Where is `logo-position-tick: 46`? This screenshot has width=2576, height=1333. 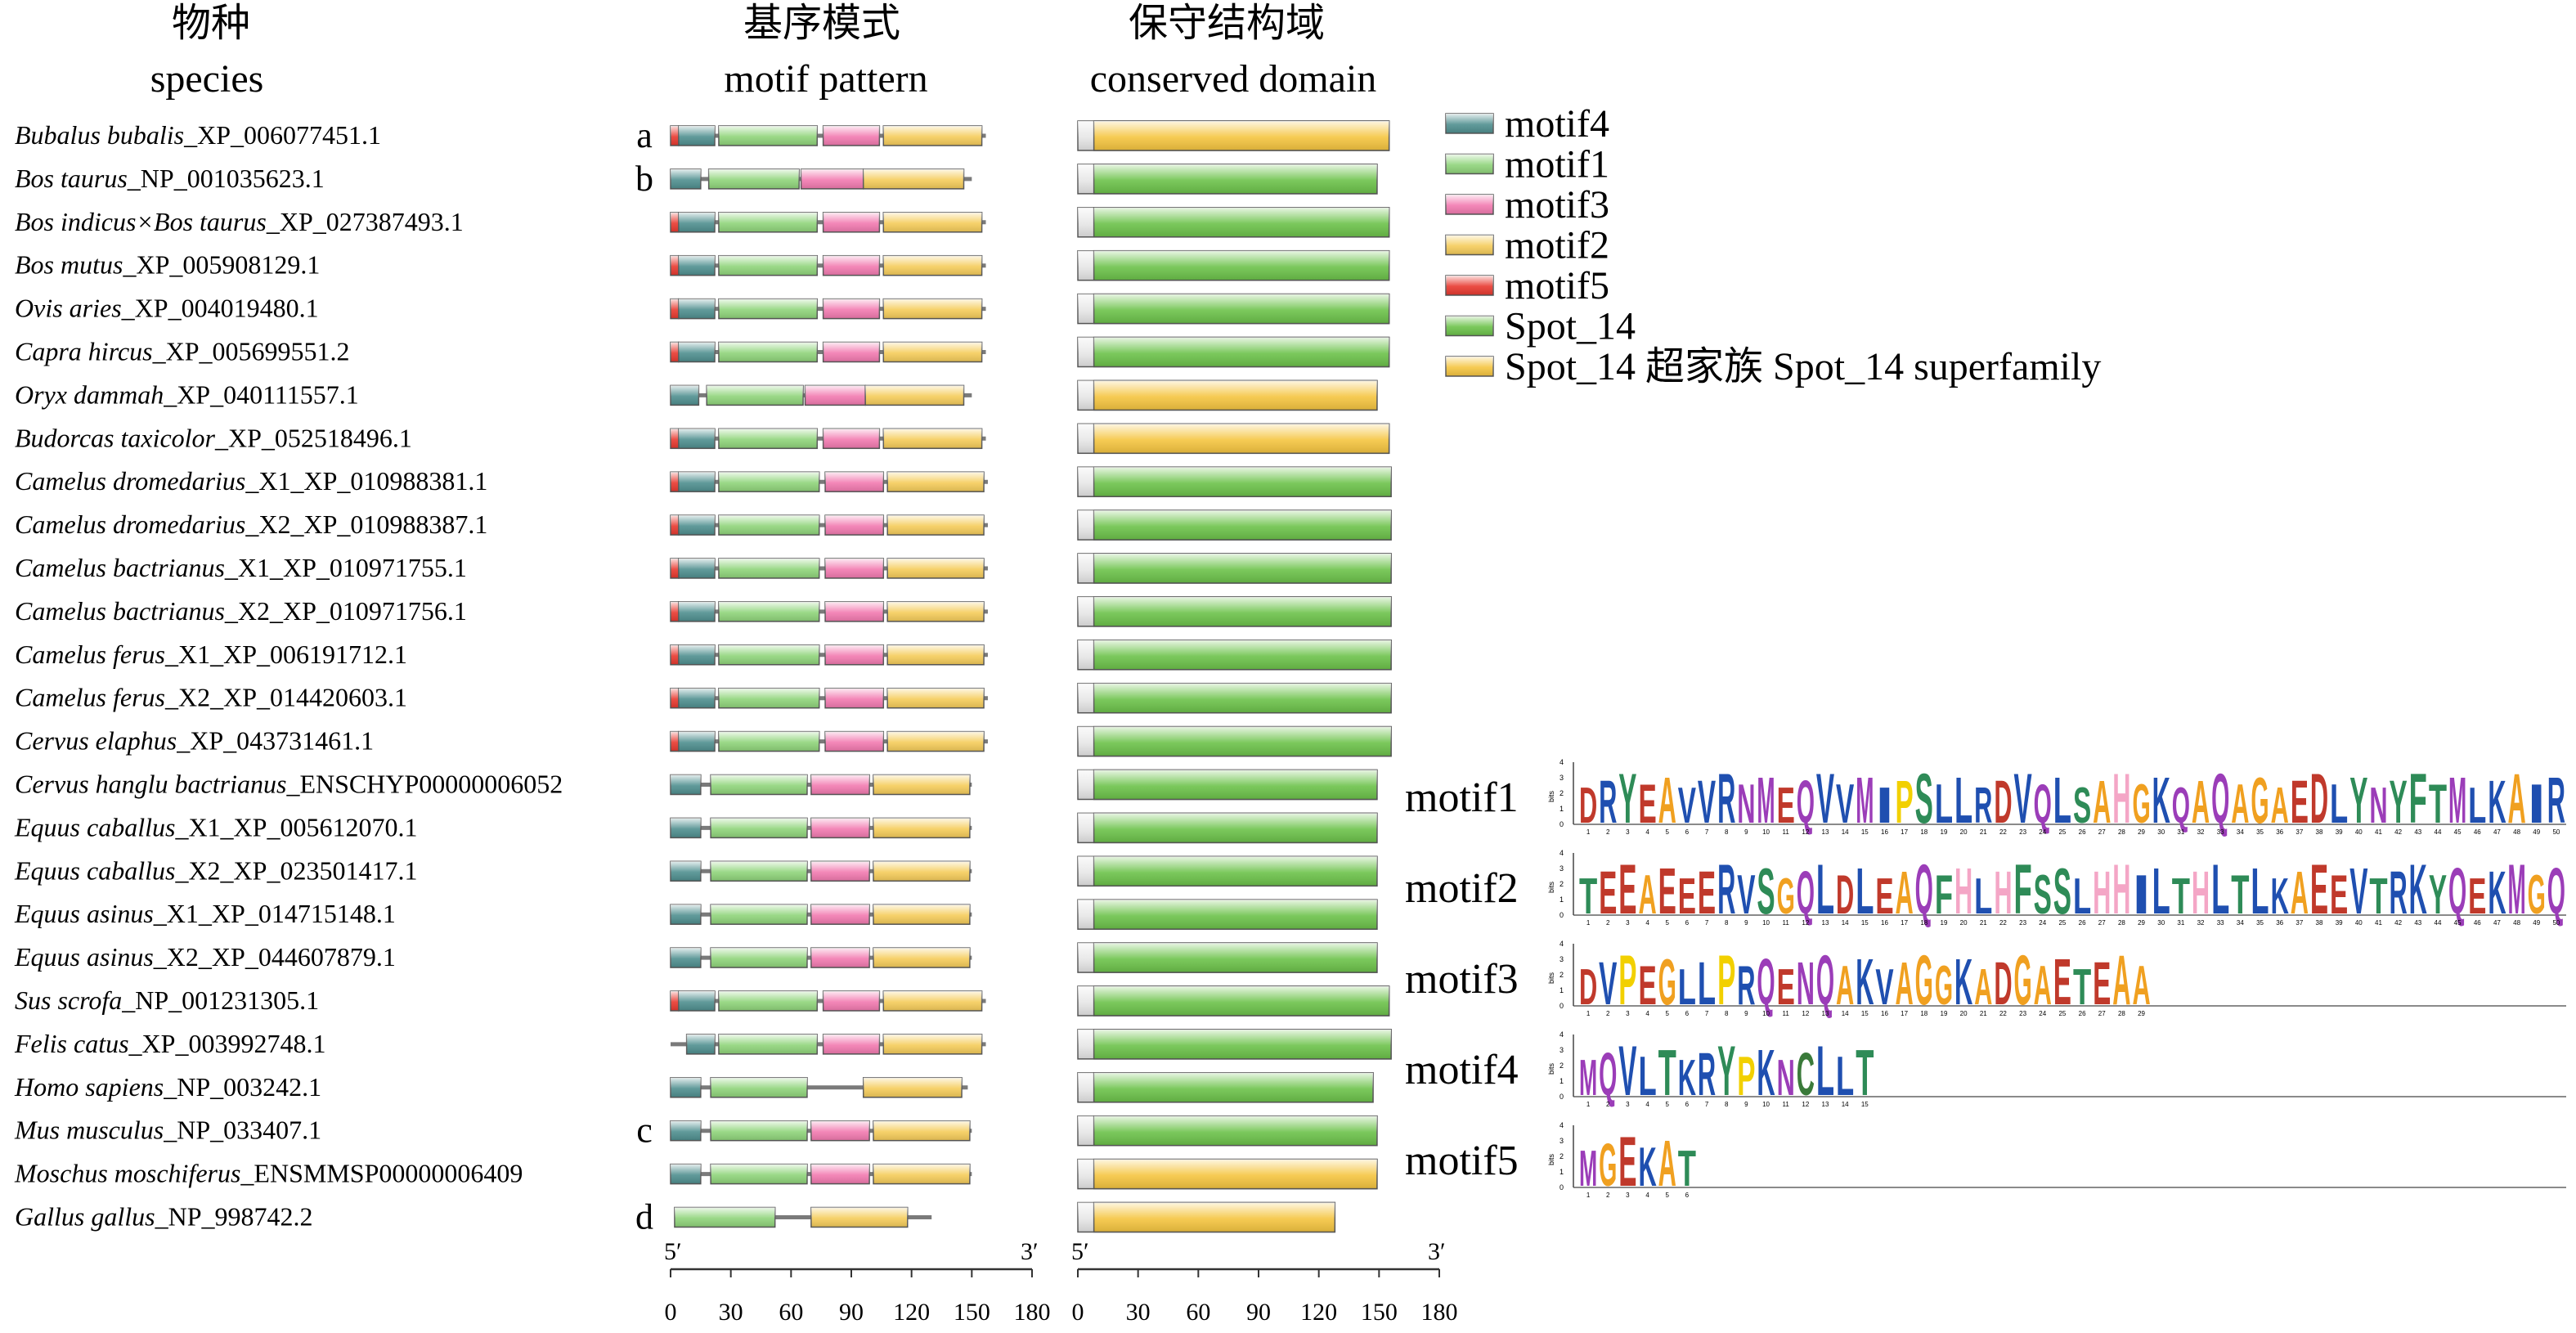
logo-position-tick: 46 is located at coordinates (2477, 923).